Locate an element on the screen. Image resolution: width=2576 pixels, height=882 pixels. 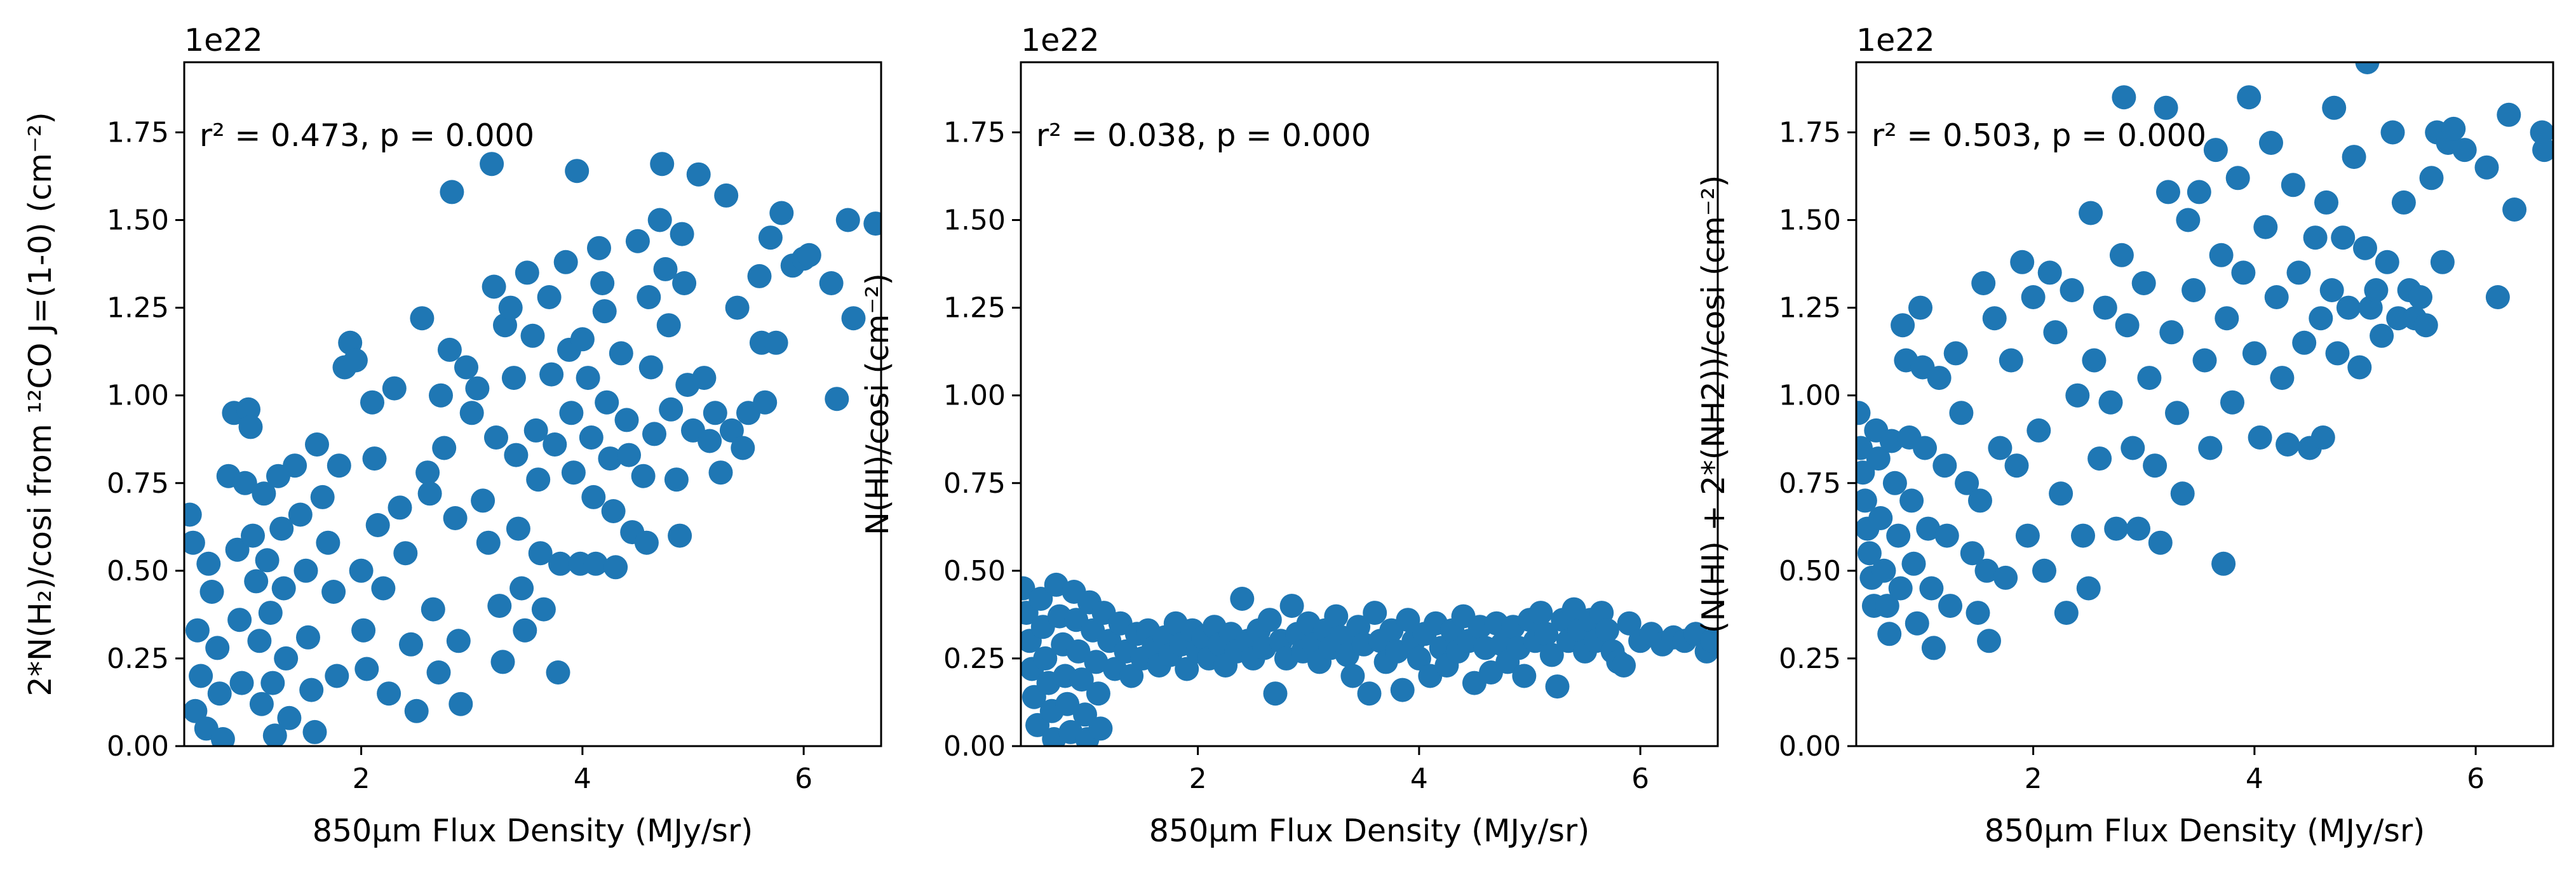
y-tick-label: 1.50 is located at coordinates (974, 220).